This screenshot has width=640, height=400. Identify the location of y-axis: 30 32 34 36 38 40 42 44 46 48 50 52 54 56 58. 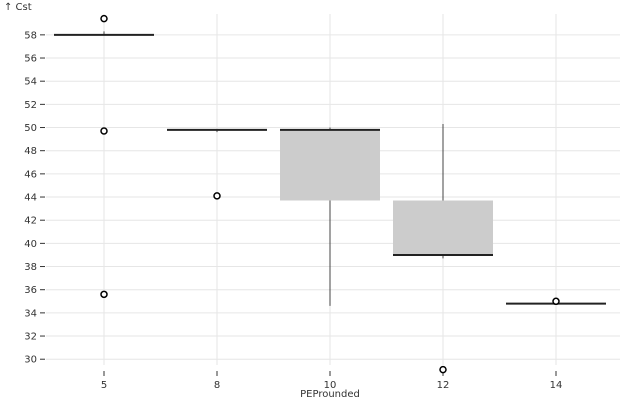
(34, 198).